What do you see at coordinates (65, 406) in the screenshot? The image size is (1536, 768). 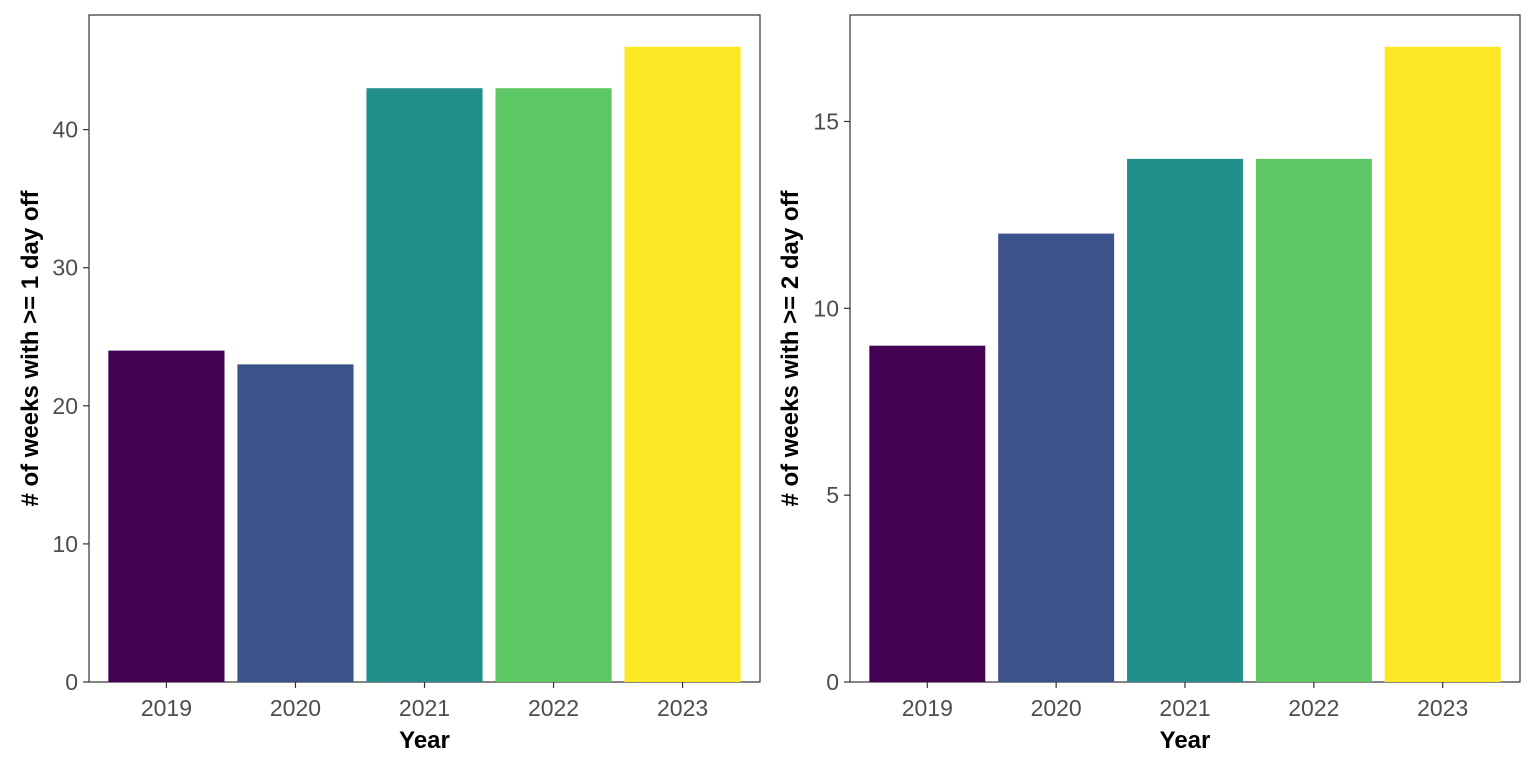 I see `y-tick-label: 20` at bounding box center [65, 406].